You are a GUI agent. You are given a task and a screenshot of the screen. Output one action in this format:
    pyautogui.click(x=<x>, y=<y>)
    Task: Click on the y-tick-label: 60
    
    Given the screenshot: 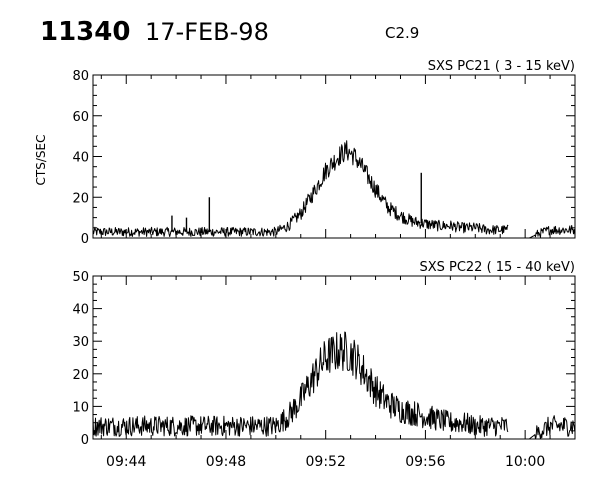 What is the action you would take?
    pyautogui.click(x=80, y=117)
    